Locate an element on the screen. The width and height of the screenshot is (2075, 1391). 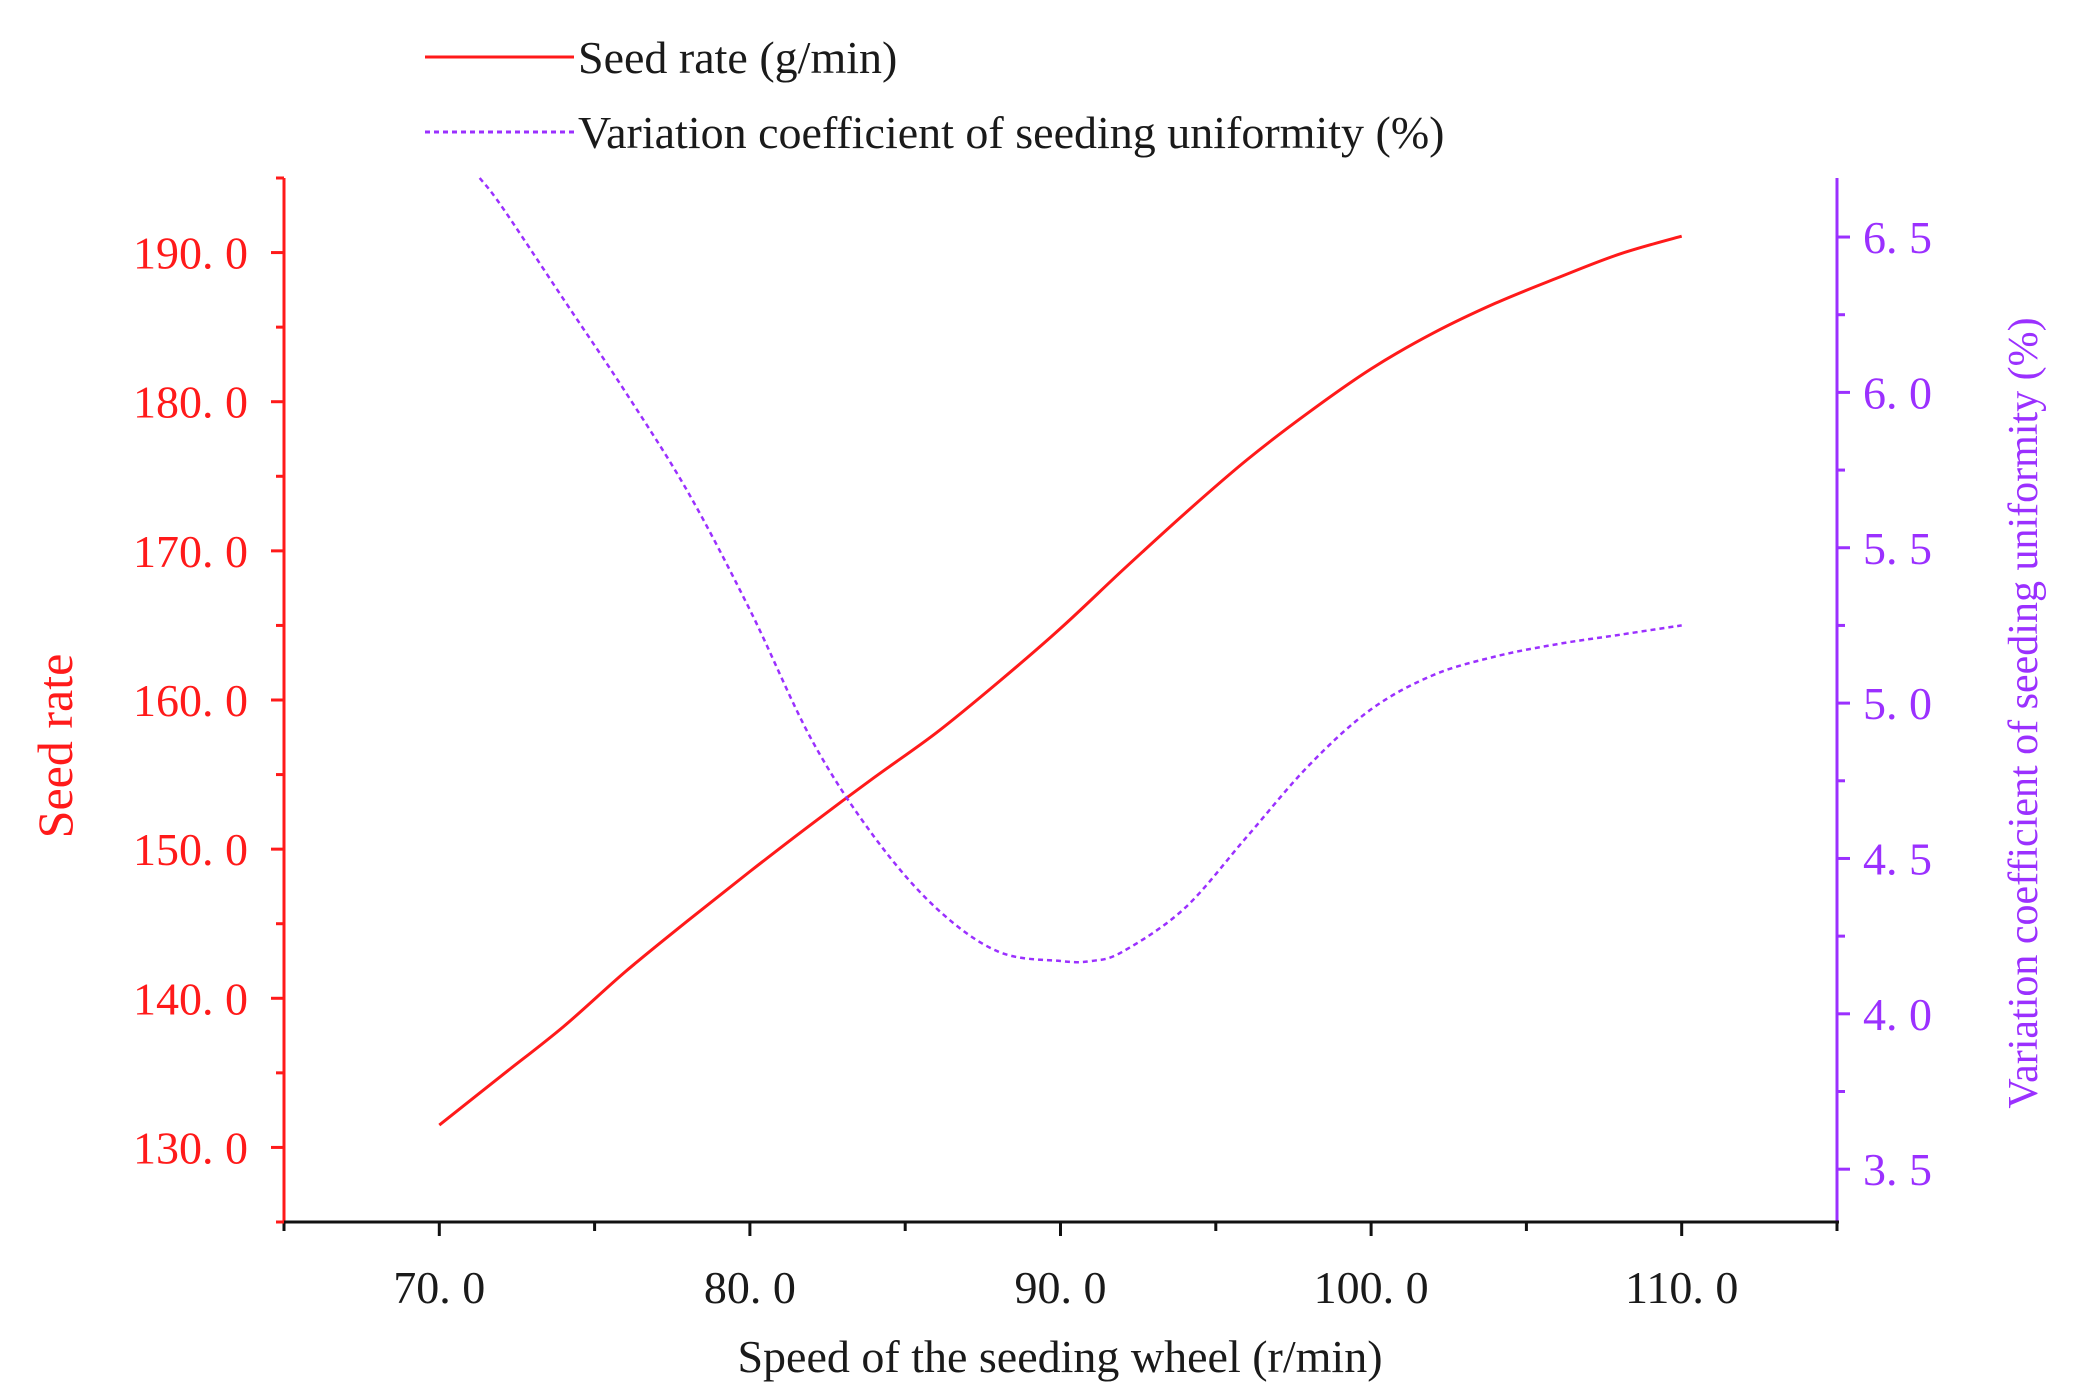
left-y-tick-label: 150. 0 is located at coordinates (190, 849).